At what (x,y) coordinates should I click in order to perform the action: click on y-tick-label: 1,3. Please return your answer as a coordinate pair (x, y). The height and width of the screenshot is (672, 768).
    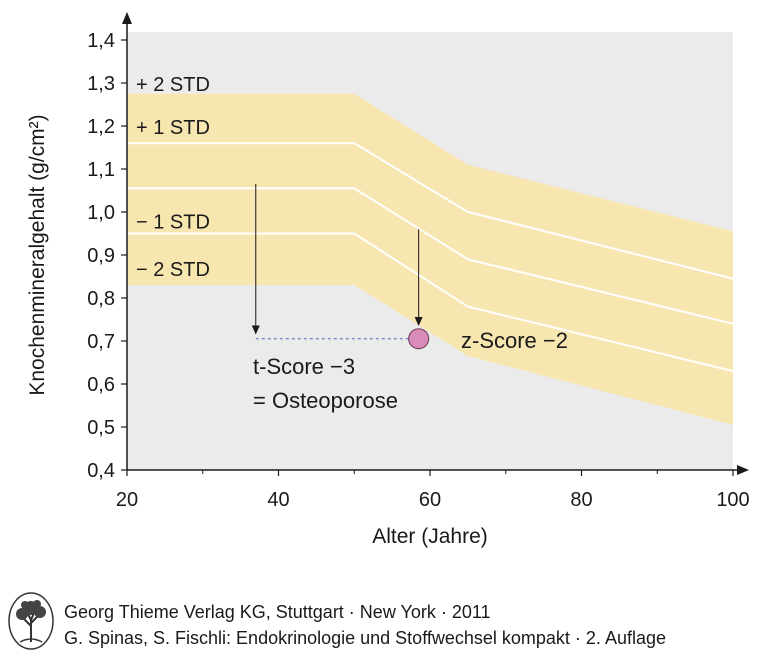
    Looking at the image, I should click on (101, 84).